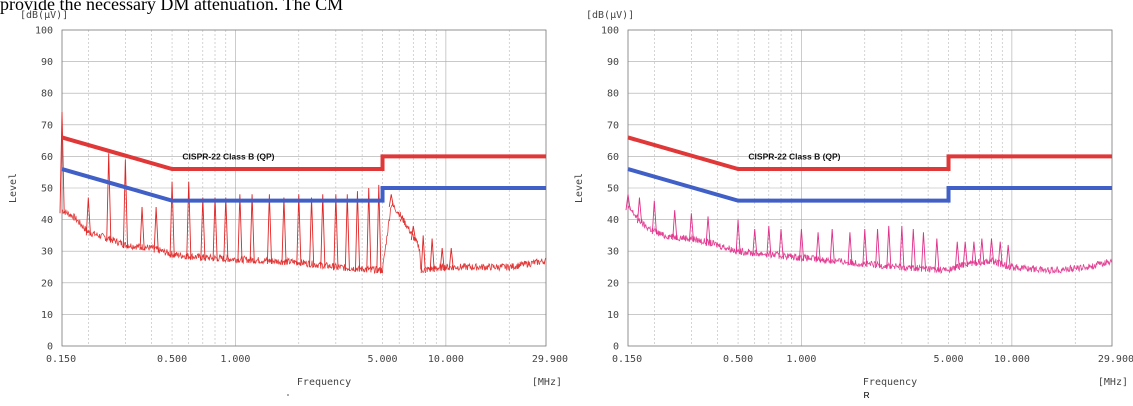 The width and height of the screenshot is (1133, 406). I want to click on y-tick-label: 60, so click(47, 157).